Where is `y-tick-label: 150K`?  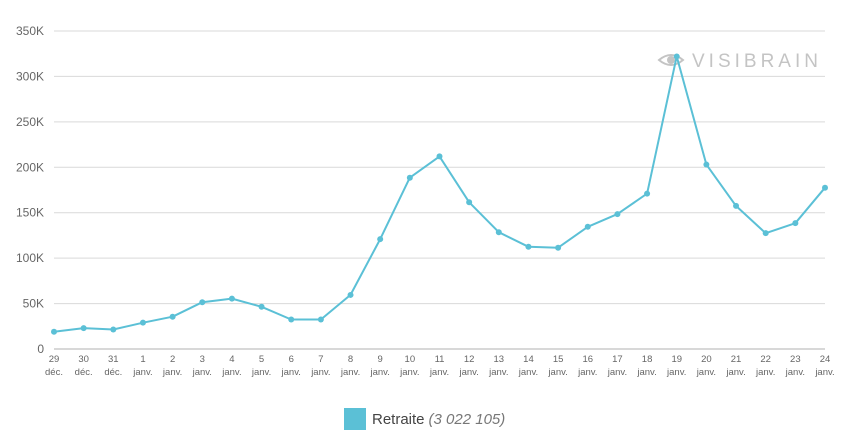
y-tick-label: 150K is located at coordinates (30, 213).